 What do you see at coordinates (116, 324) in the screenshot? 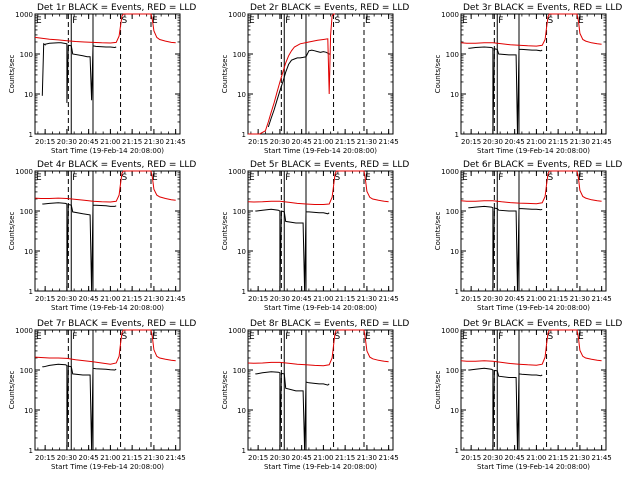
I see `panel-title: Det 7r BLACK = Events, RED = LLD` at bounding box center [116, 324].